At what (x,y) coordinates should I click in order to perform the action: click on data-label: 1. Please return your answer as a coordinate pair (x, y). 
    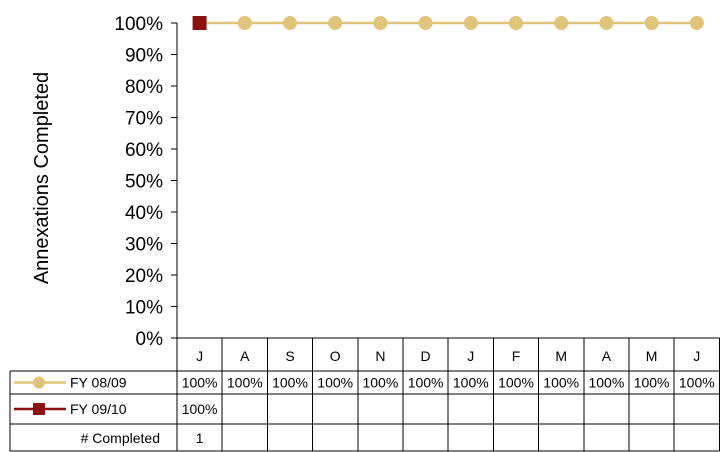
    Looking at the image, I should click on (200, 438).